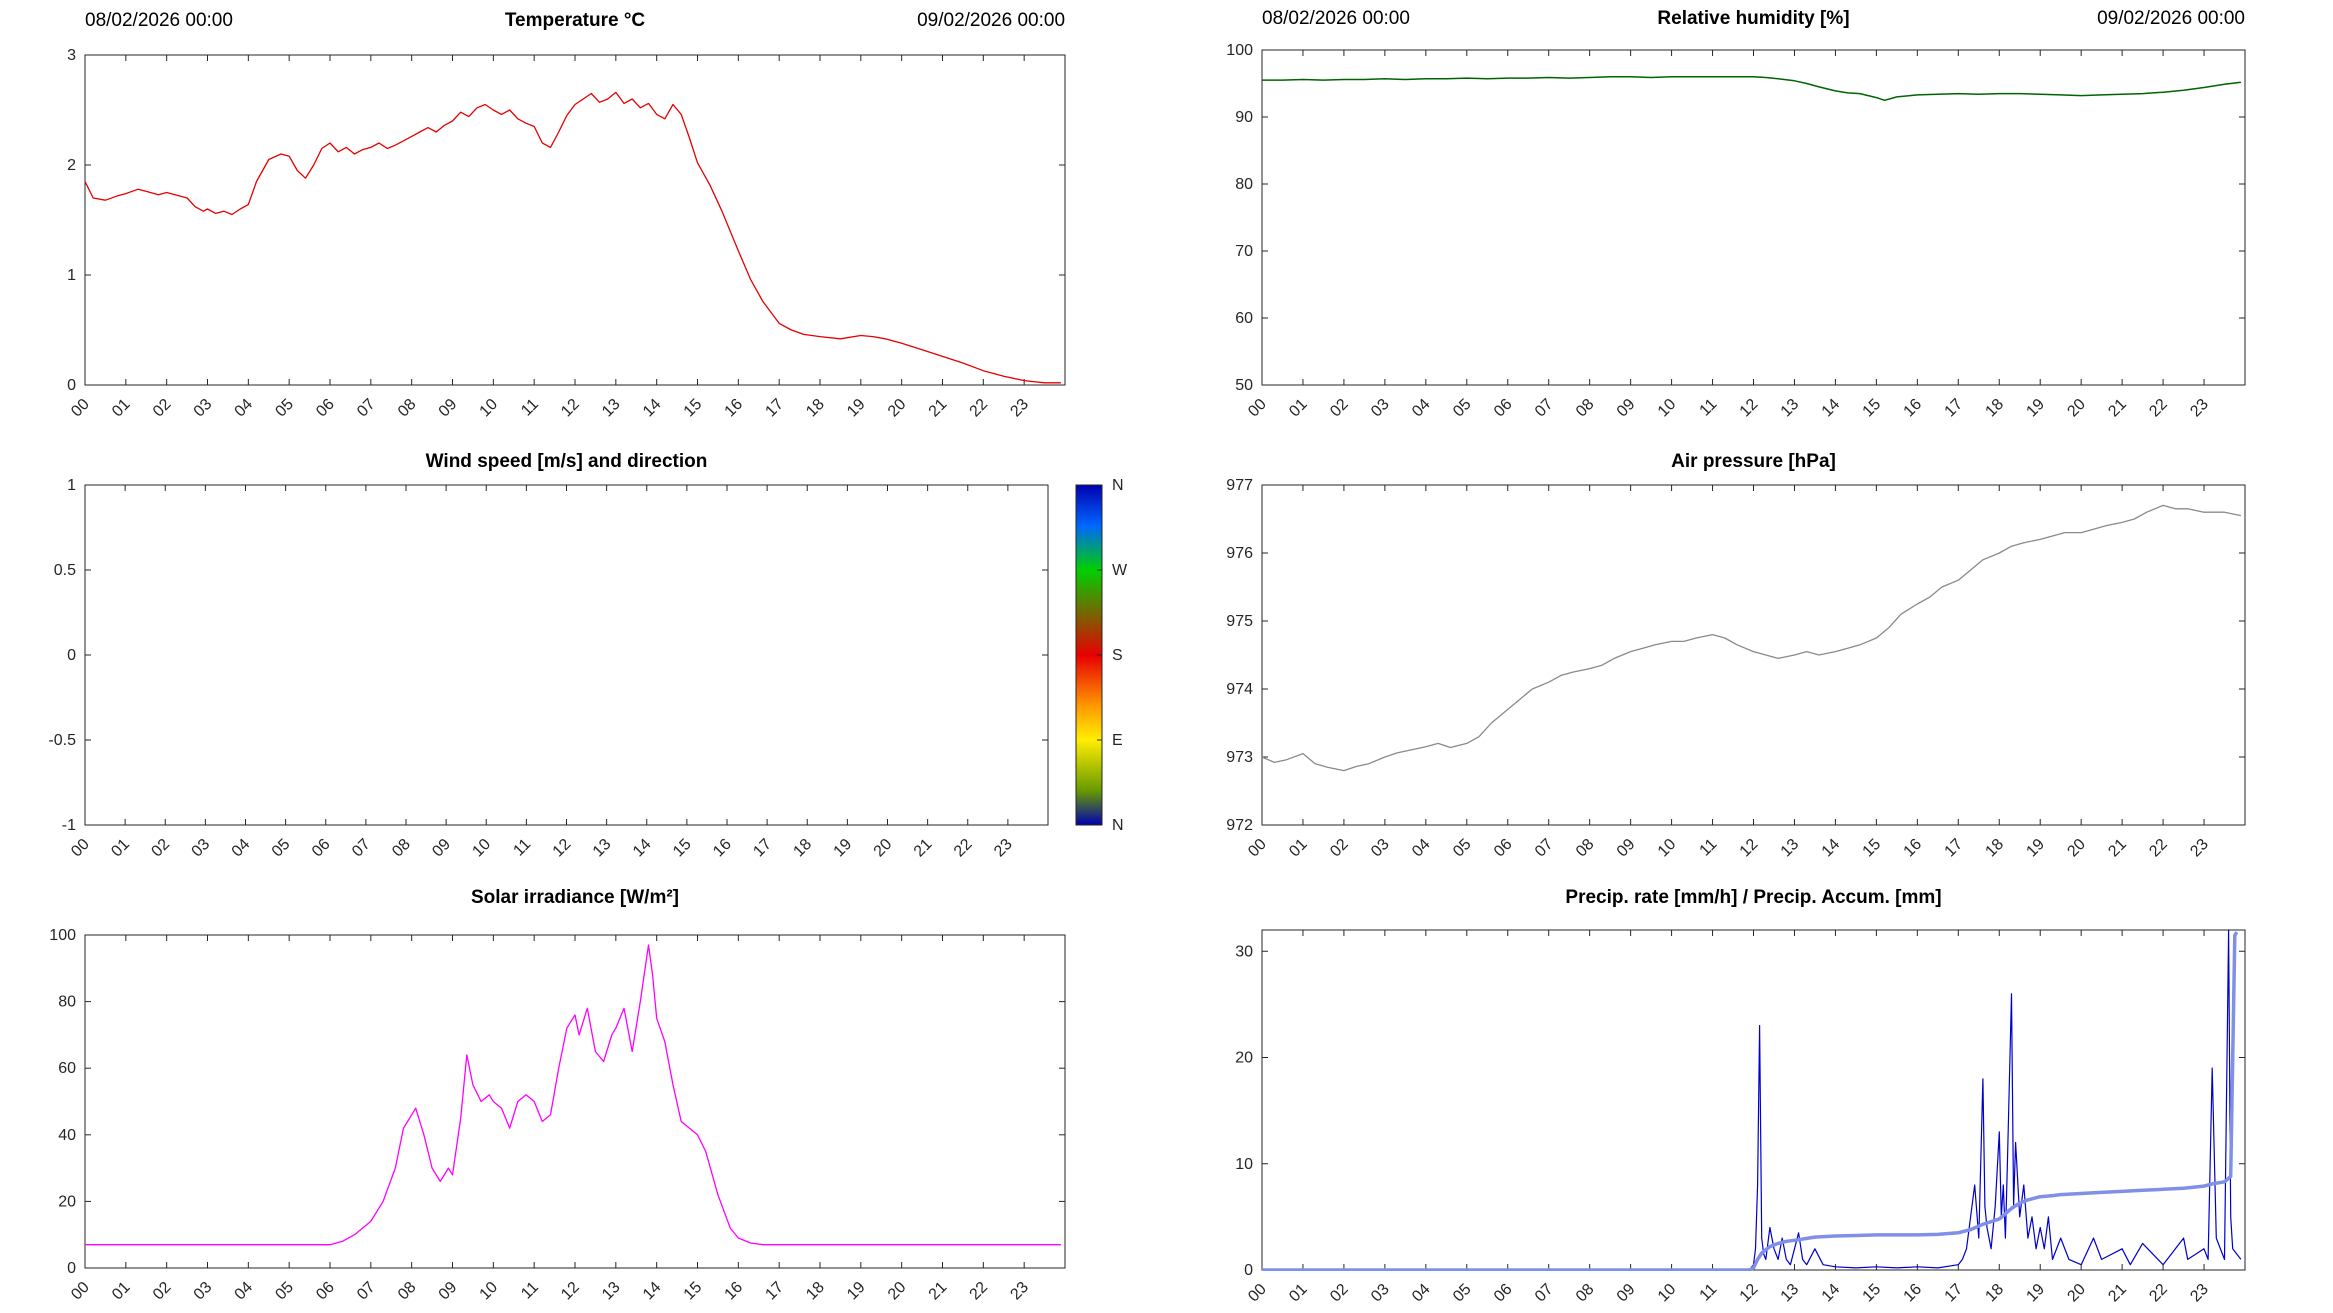 Image resolution: width=2333 pixels, height=1313 pixels. Describe the element at coordinates (71, 165) in the screenshot. I see `svg-text: 2` at that location.